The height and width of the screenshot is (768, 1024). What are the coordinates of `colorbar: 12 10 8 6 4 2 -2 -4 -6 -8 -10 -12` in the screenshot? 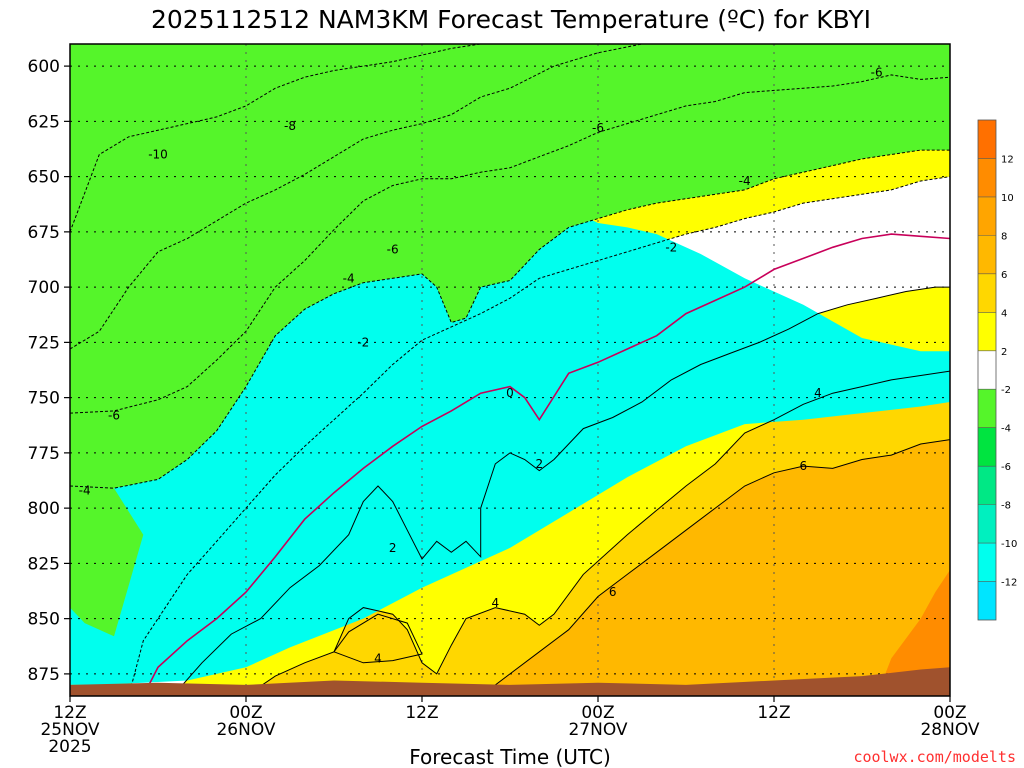 It's located at (997, 370).